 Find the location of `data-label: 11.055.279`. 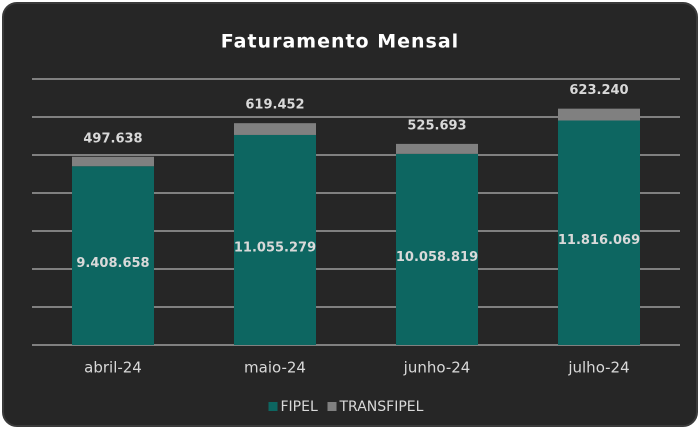

data-label: 11.055.279 is located at coordinates (275, 247).